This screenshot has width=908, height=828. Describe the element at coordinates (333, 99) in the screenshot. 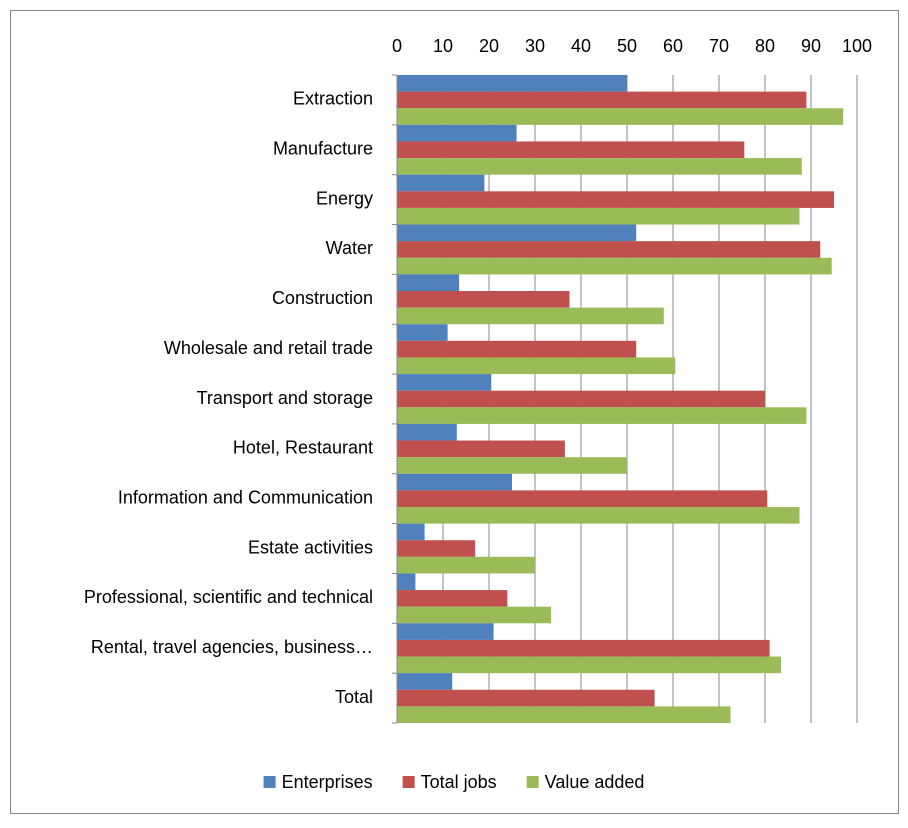

I see `y-tick-label: Extraction` at that location.